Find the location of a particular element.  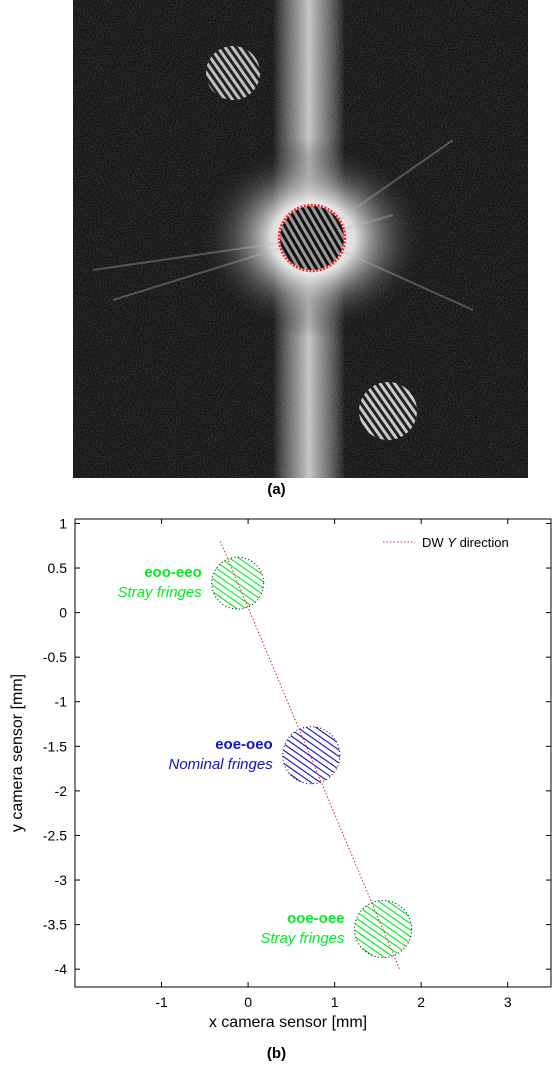

dw-direction-line is located at coordinates (310, 755).